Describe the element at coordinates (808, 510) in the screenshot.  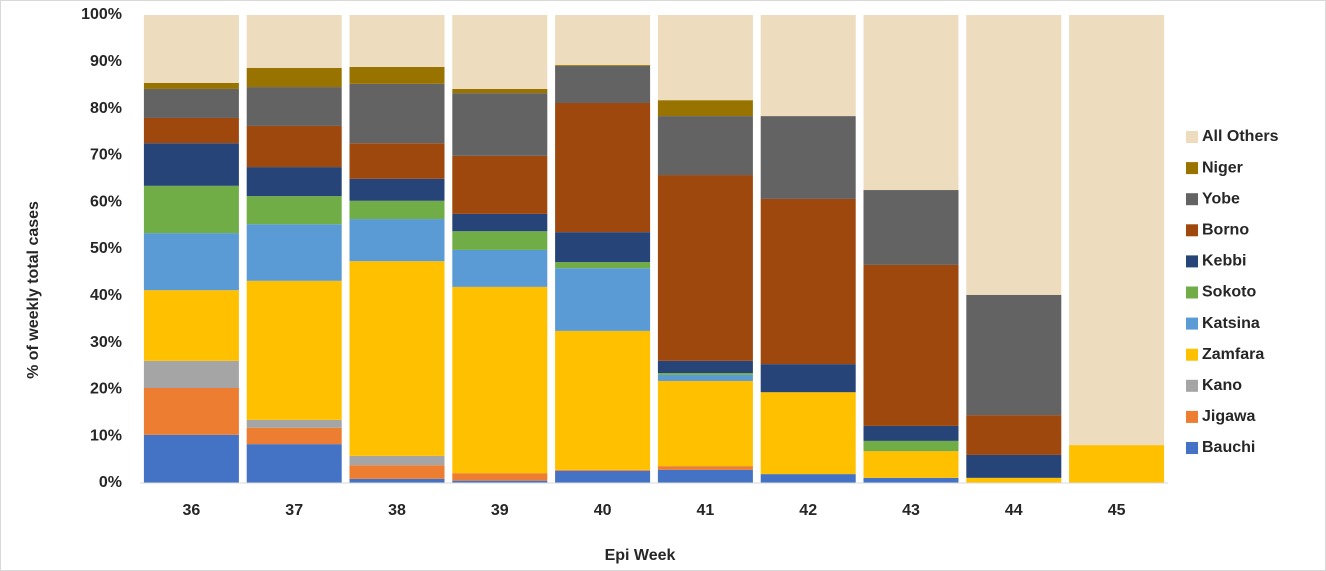
I see `x-tick-label: 42` at that location.